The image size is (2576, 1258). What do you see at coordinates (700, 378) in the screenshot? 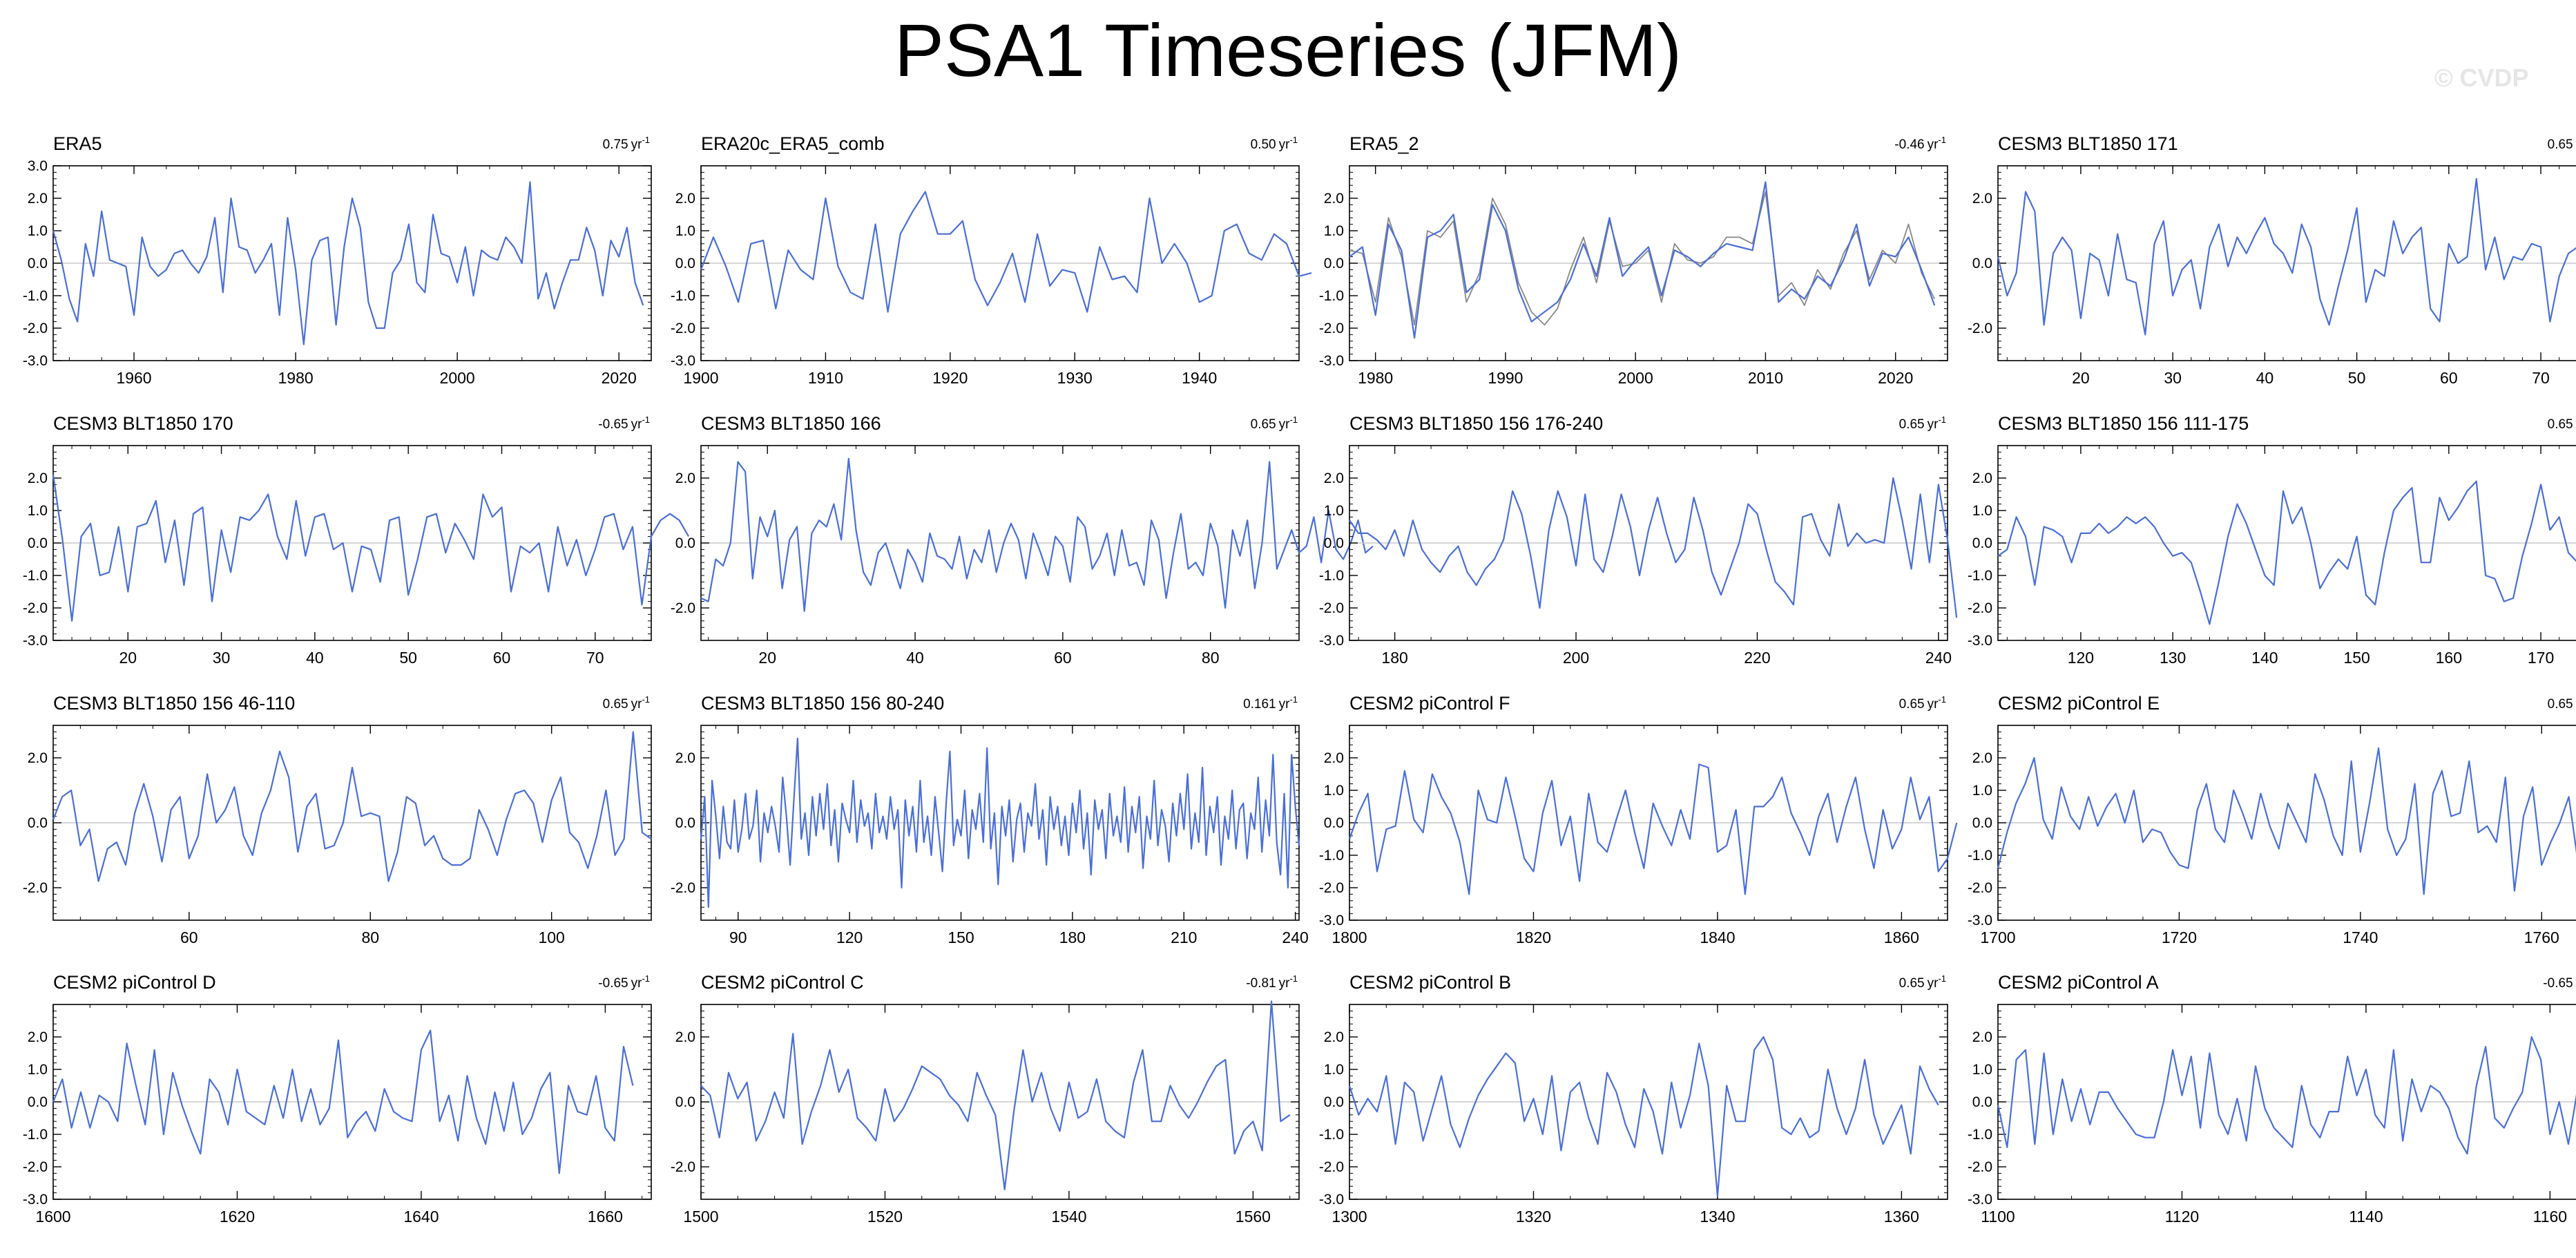
I see `x-tick-label: 1900` at bounding box center [700, 378].